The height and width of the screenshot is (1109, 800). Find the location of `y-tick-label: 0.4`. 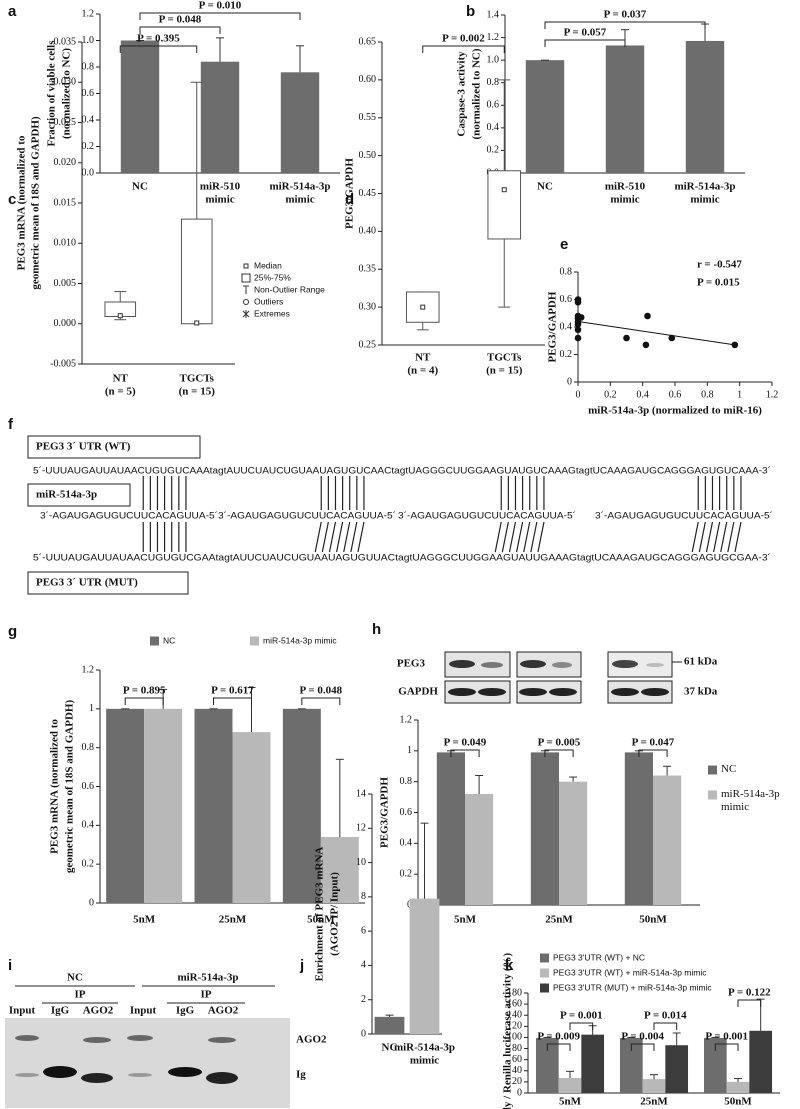

y-tick-label: 0.4 is located at coordinates (493, 127).